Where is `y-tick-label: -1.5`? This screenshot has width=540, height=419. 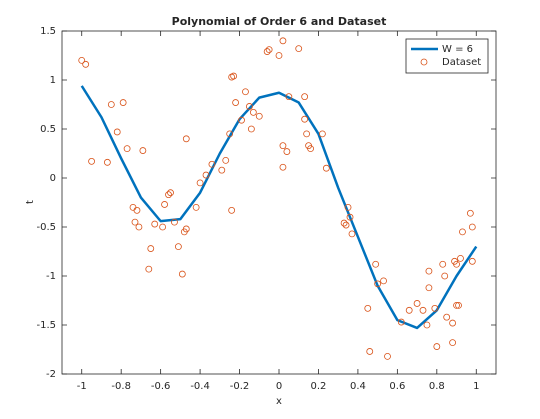
y-tick-label: -1.5 is located at coordinates (46, 325).